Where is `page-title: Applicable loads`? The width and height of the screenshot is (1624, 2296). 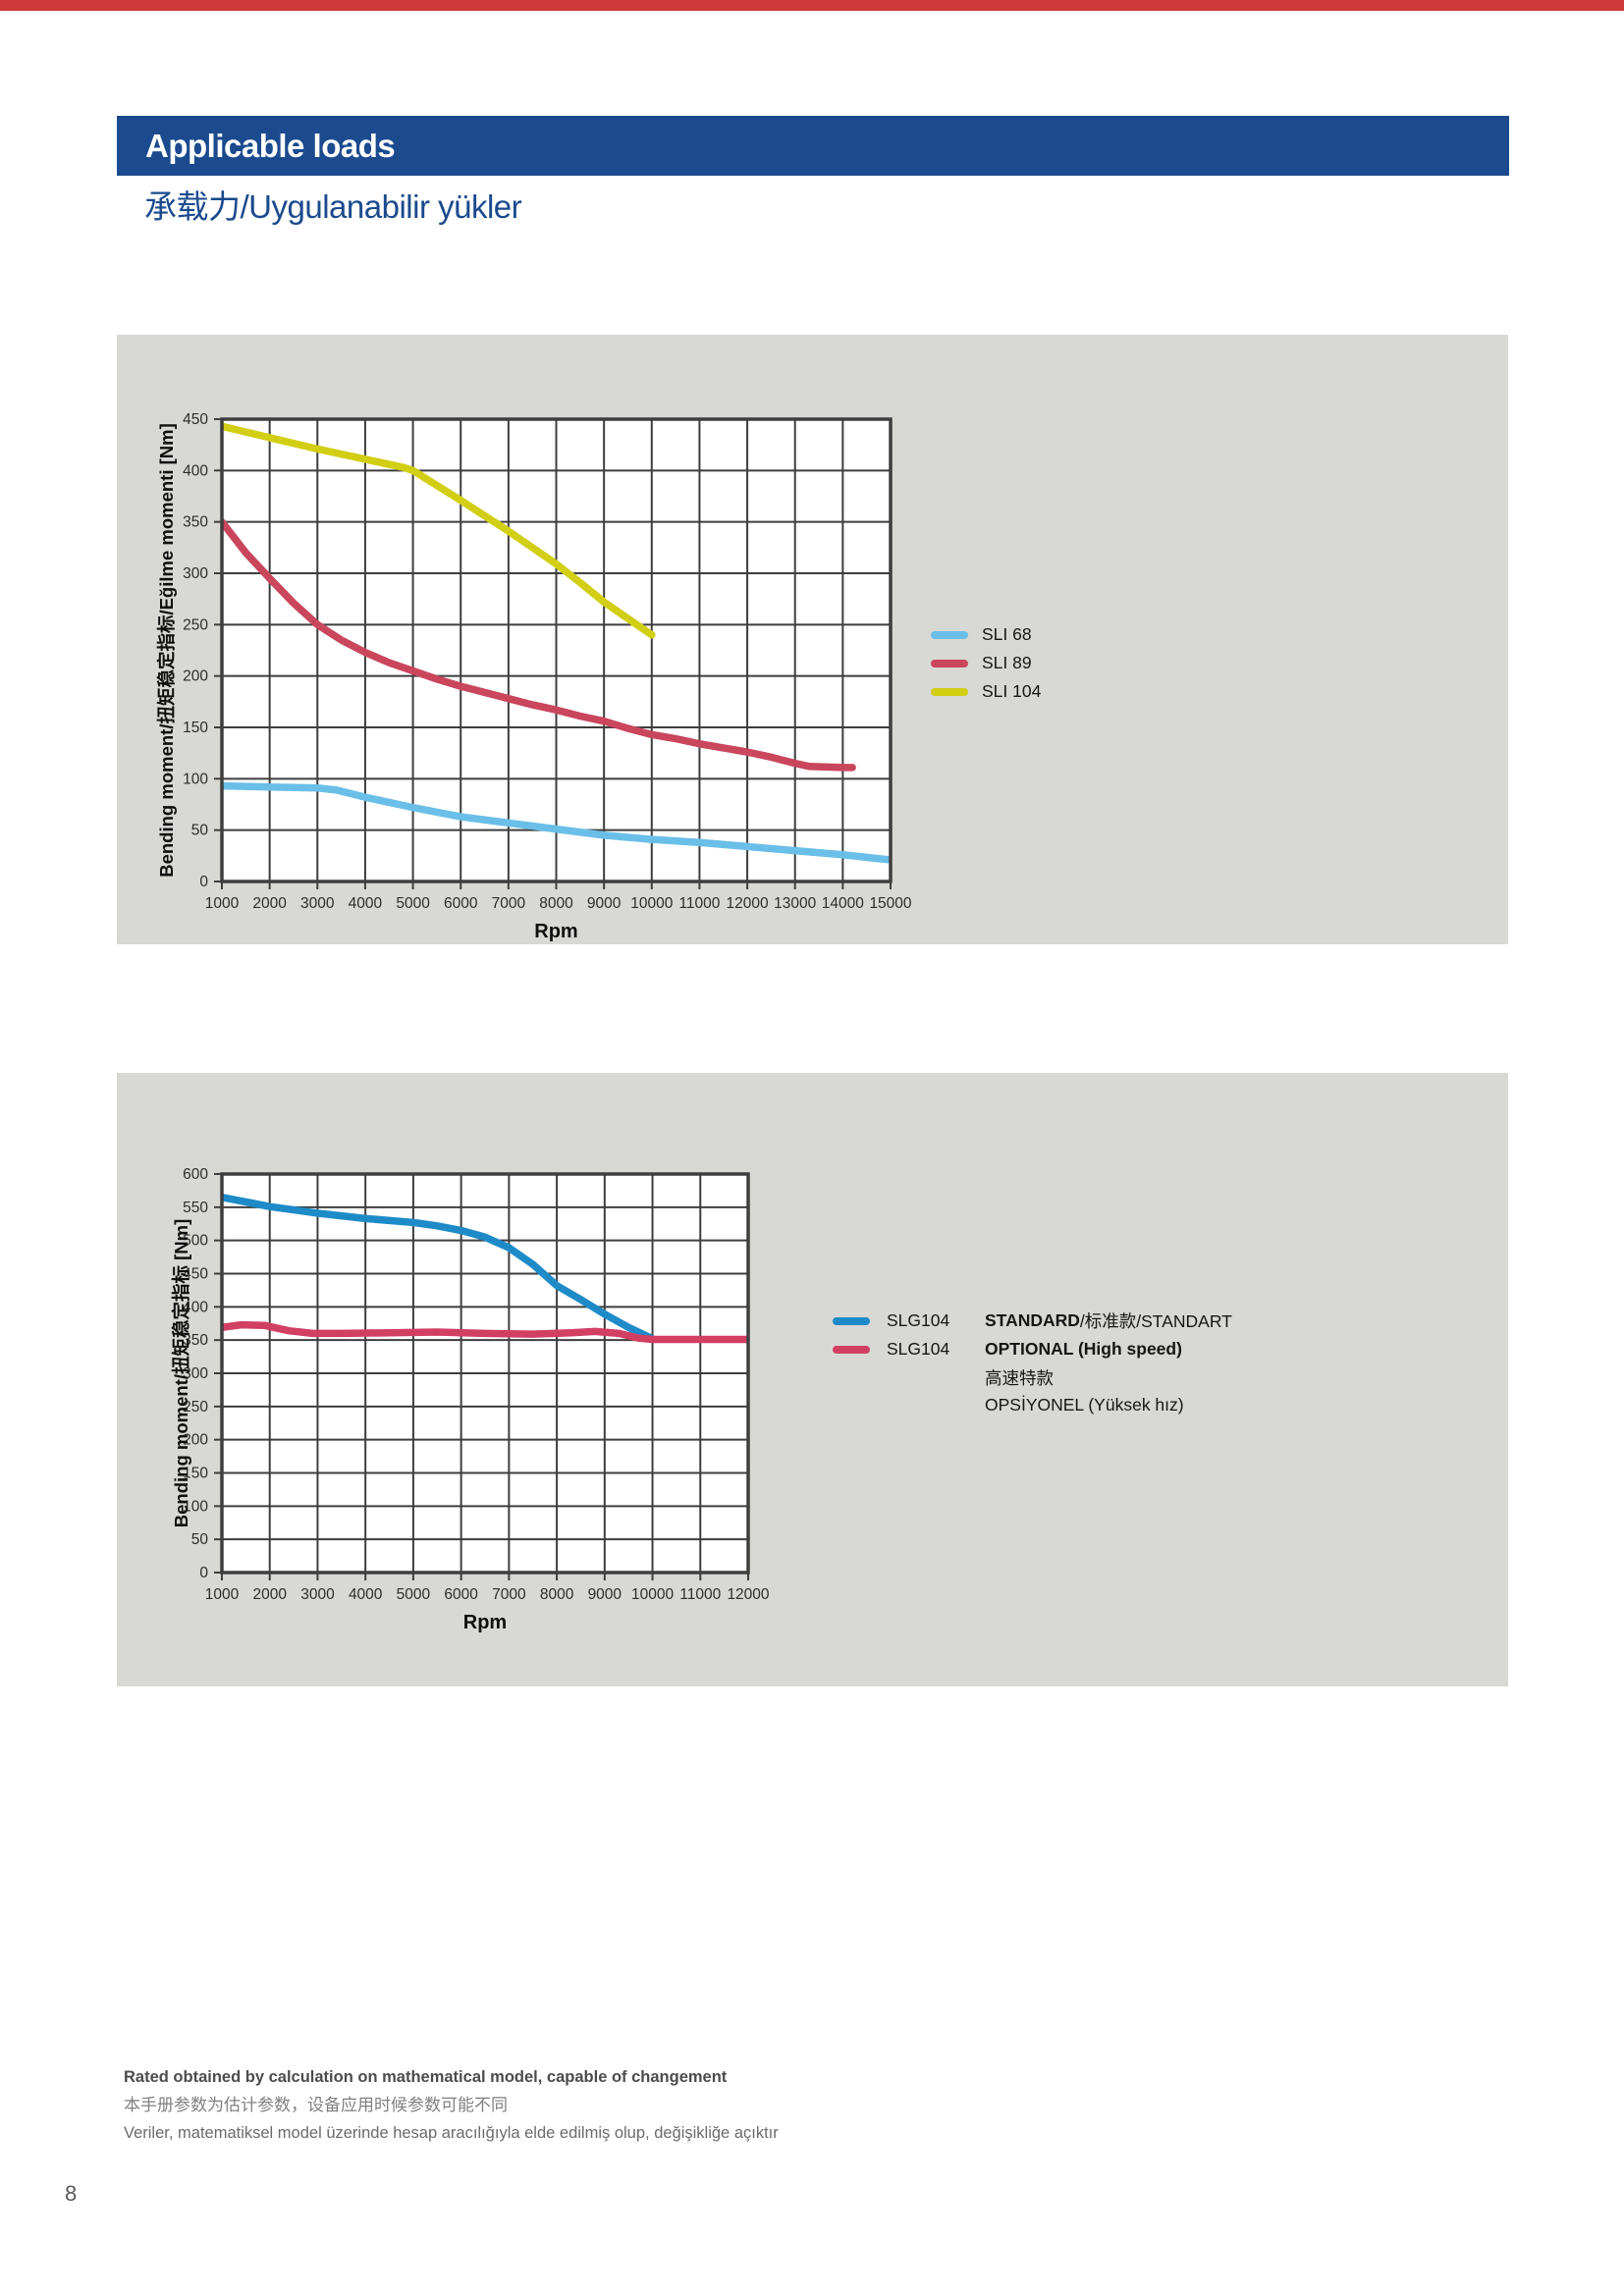
page-title: Applicable loads is located at coordinates (270, 146).